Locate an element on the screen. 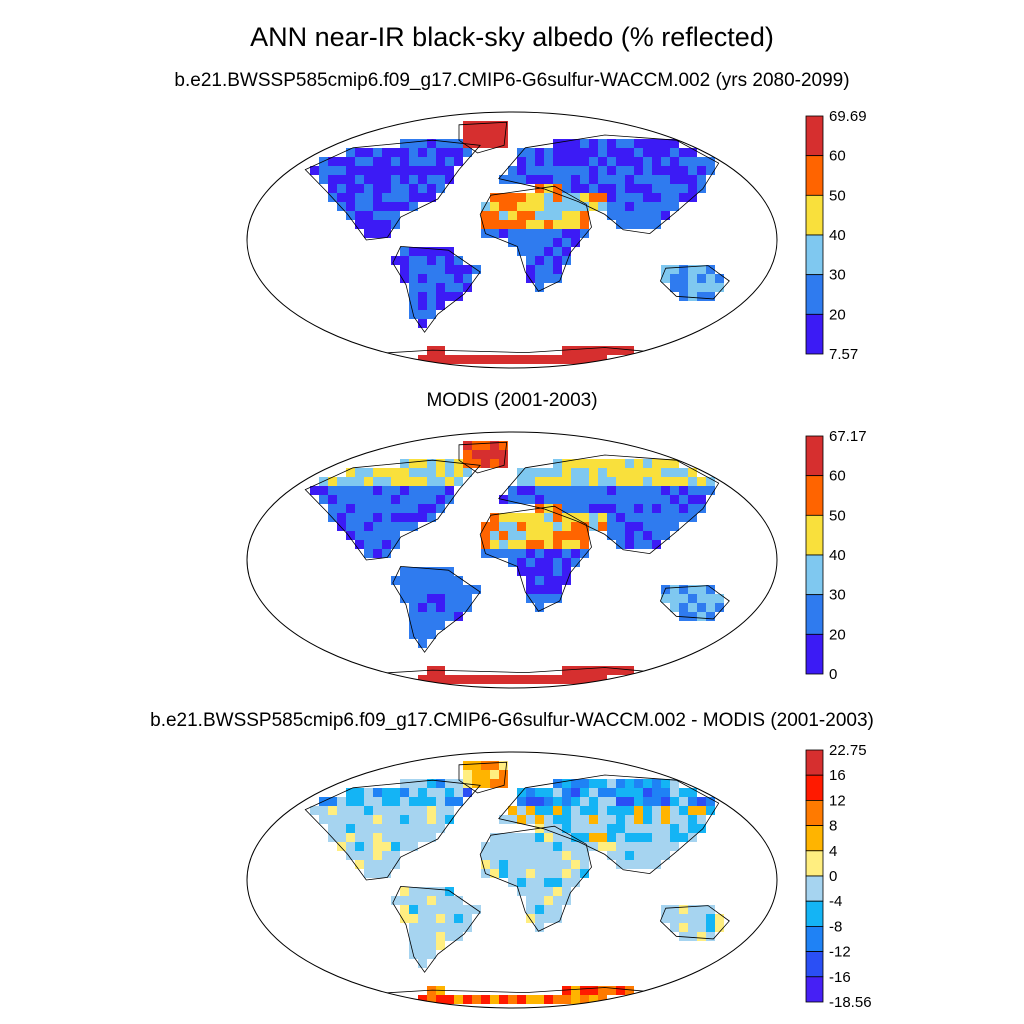 The width and height of the screenshot is (1024, 1024). colorbar-1-label: 50 is located at coordinates (837, 195).